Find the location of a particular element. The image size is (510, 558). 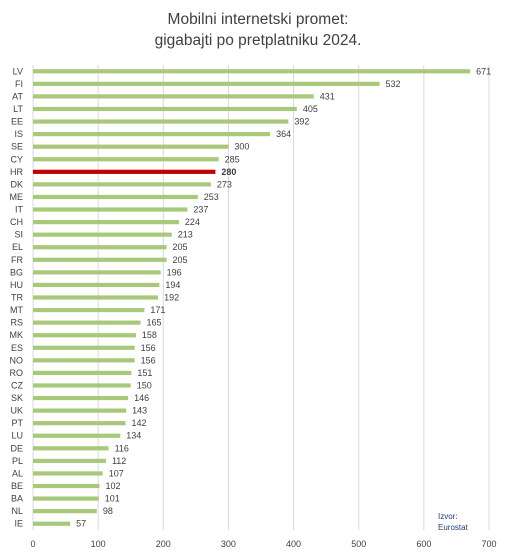

value-label: 142 is located at coordinates (139, 423).